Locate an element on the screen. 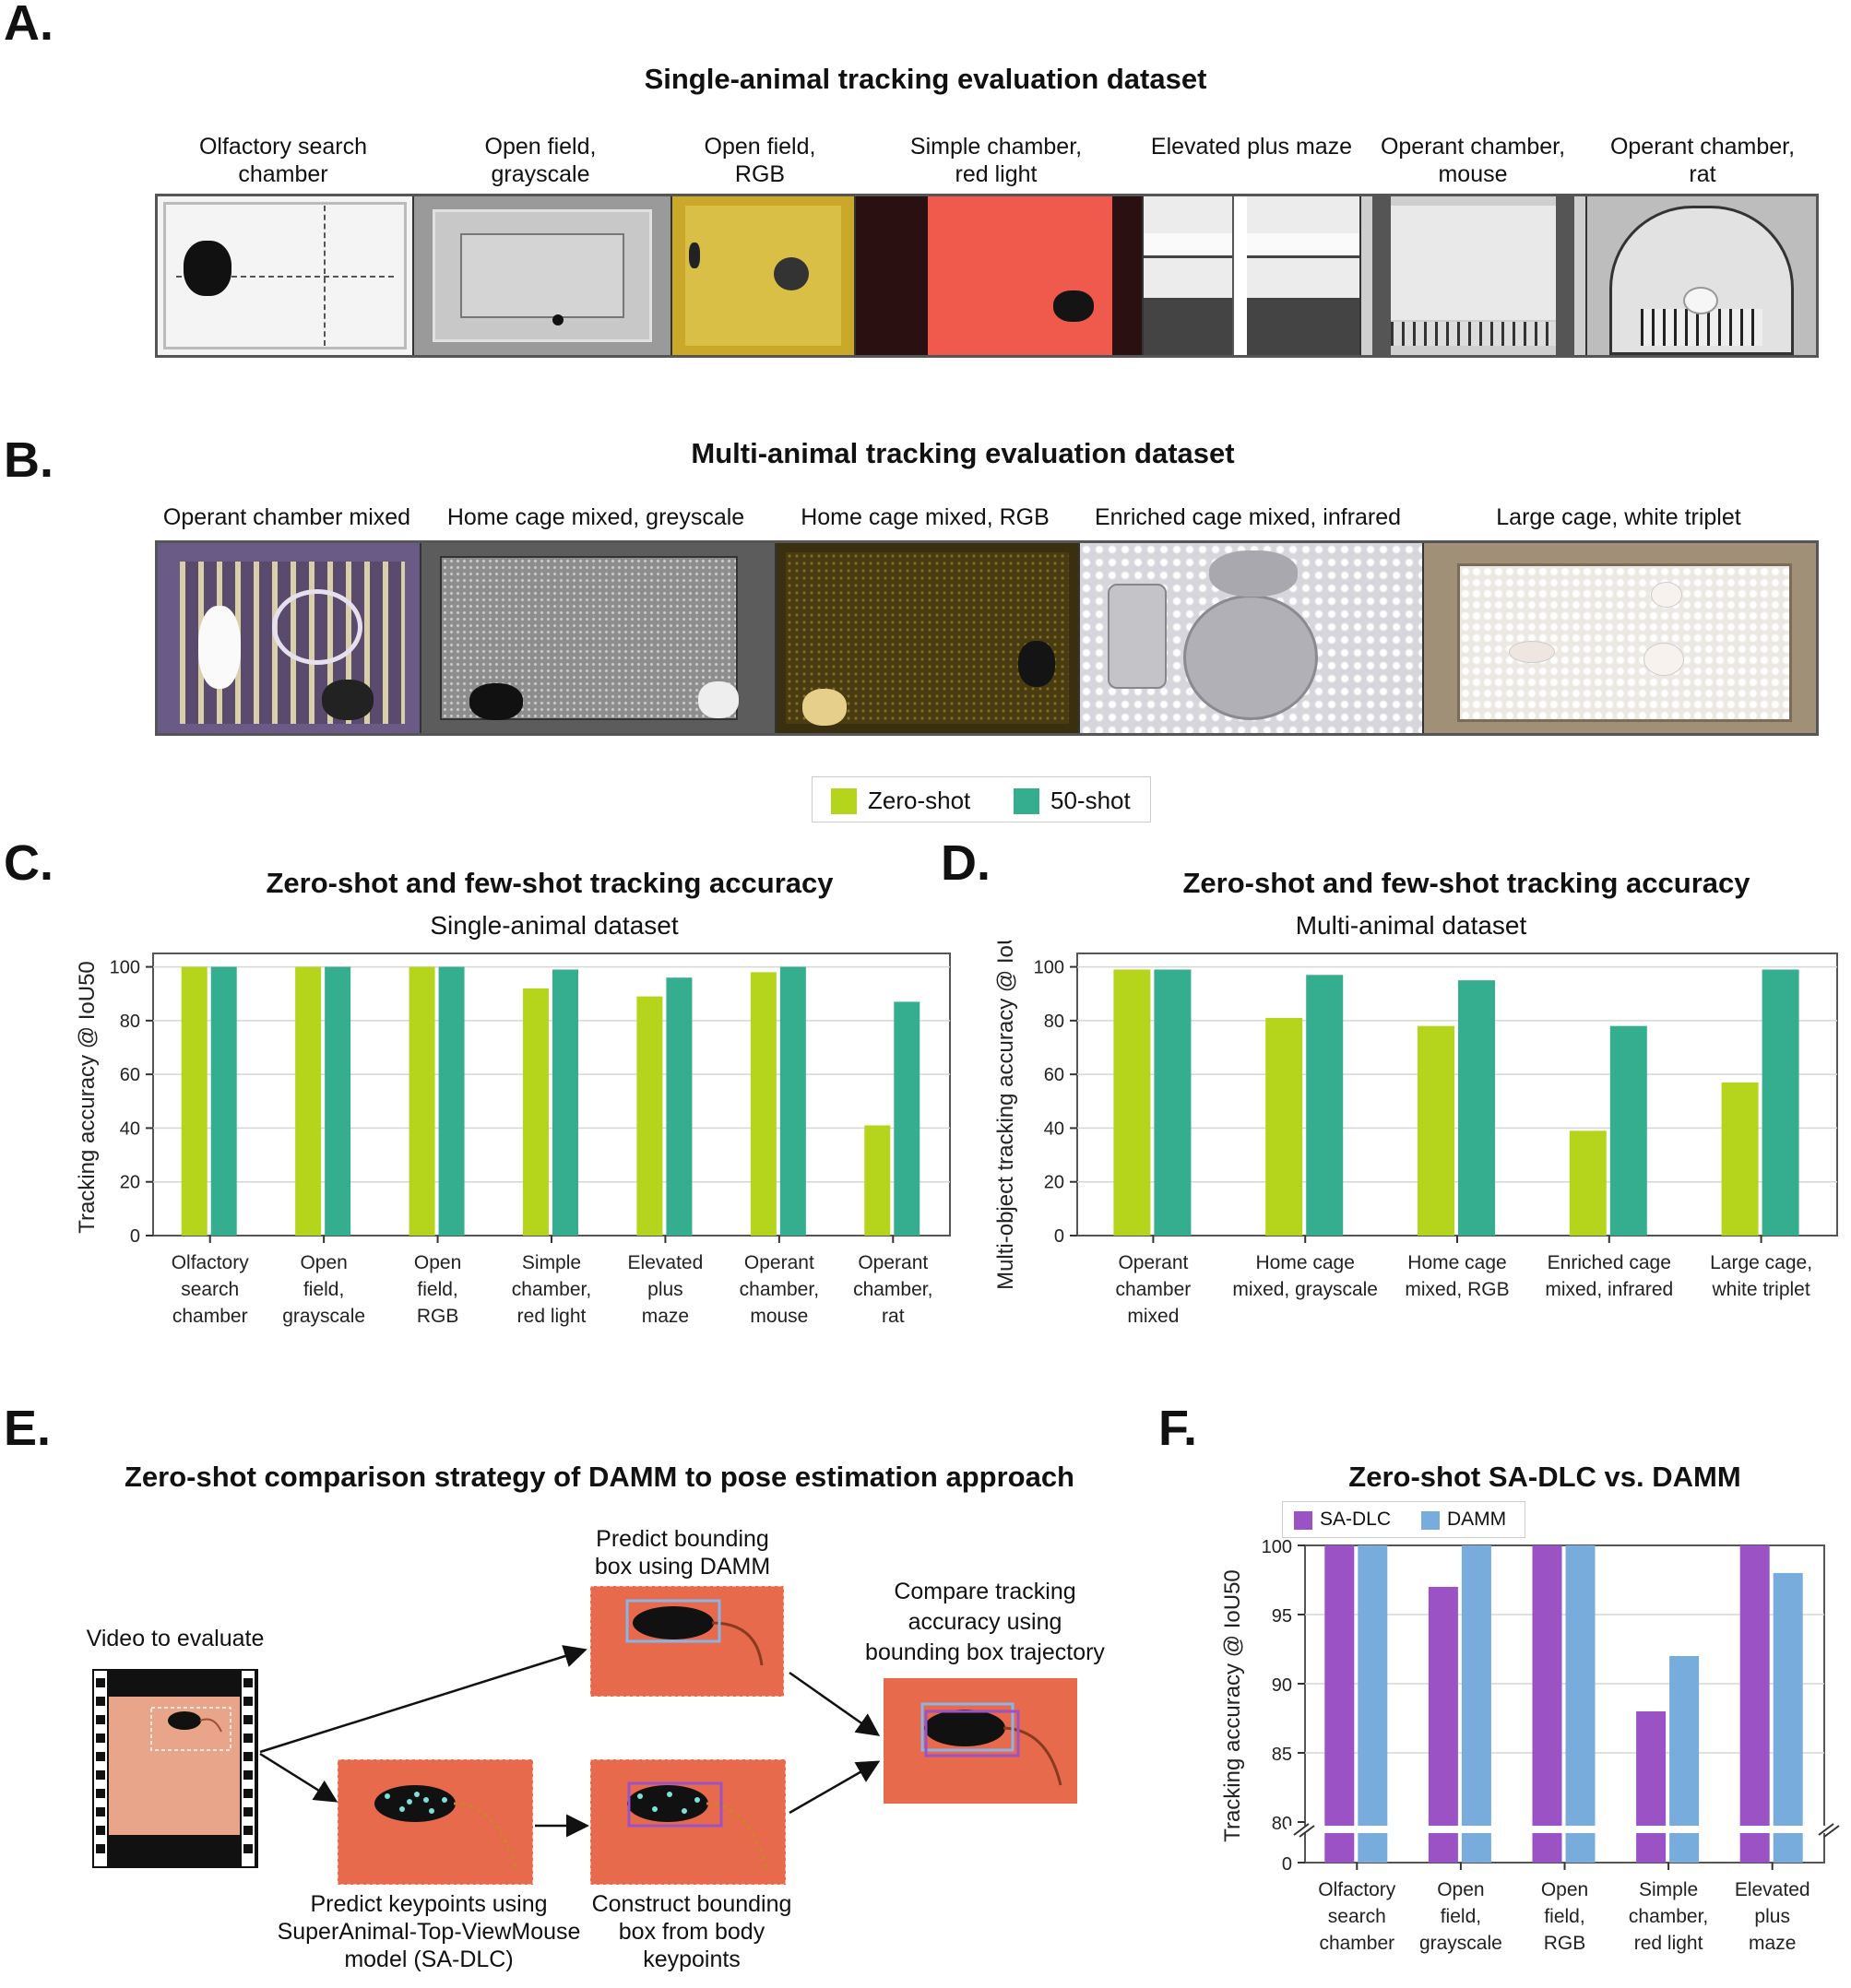 Image resolution: width=1851 pixels, height=1988 pixels. y-tick-label: 95 is located at coordinates (1282, 1616).